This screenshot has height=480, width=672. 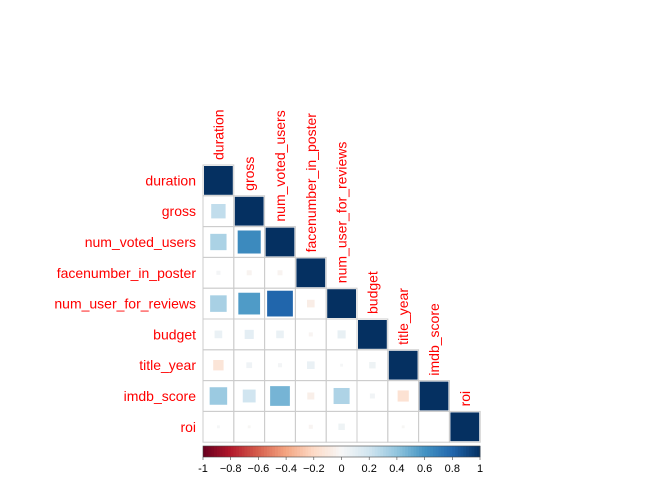 I want to click on column-label-imdb_score: imdb_score, so click(x=434, y=339).